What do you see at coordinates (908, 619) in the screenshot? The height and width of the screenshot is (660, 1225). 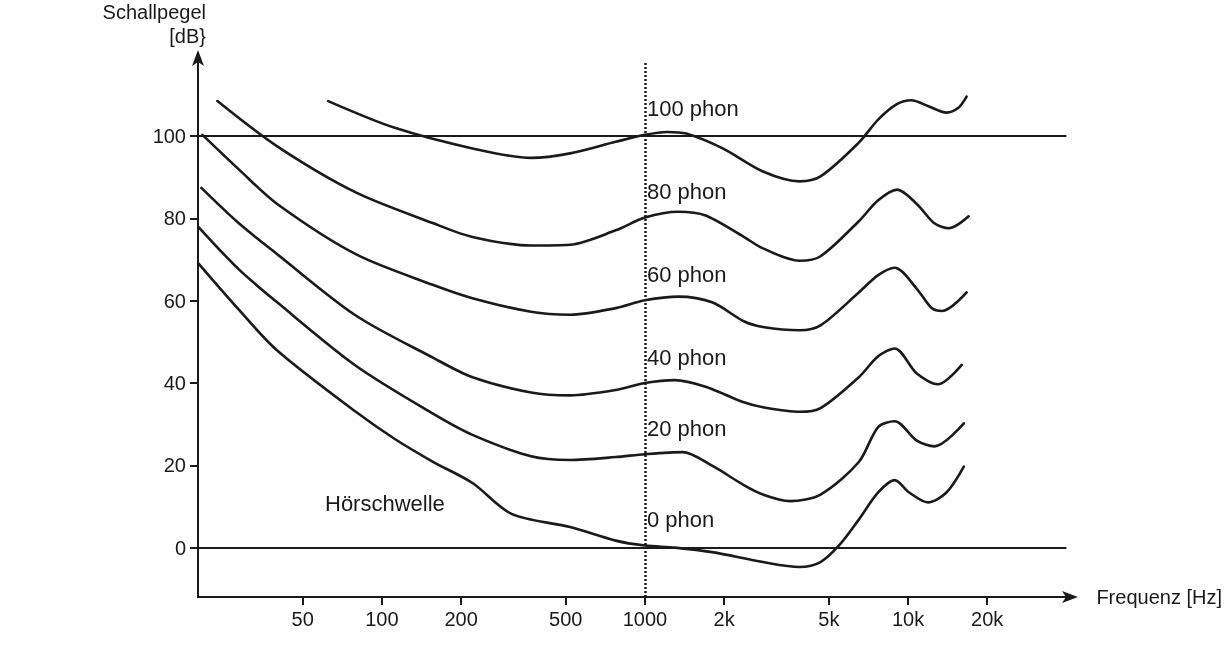 I see `x-tick-label: 10k` at bounding box center [908, 619].